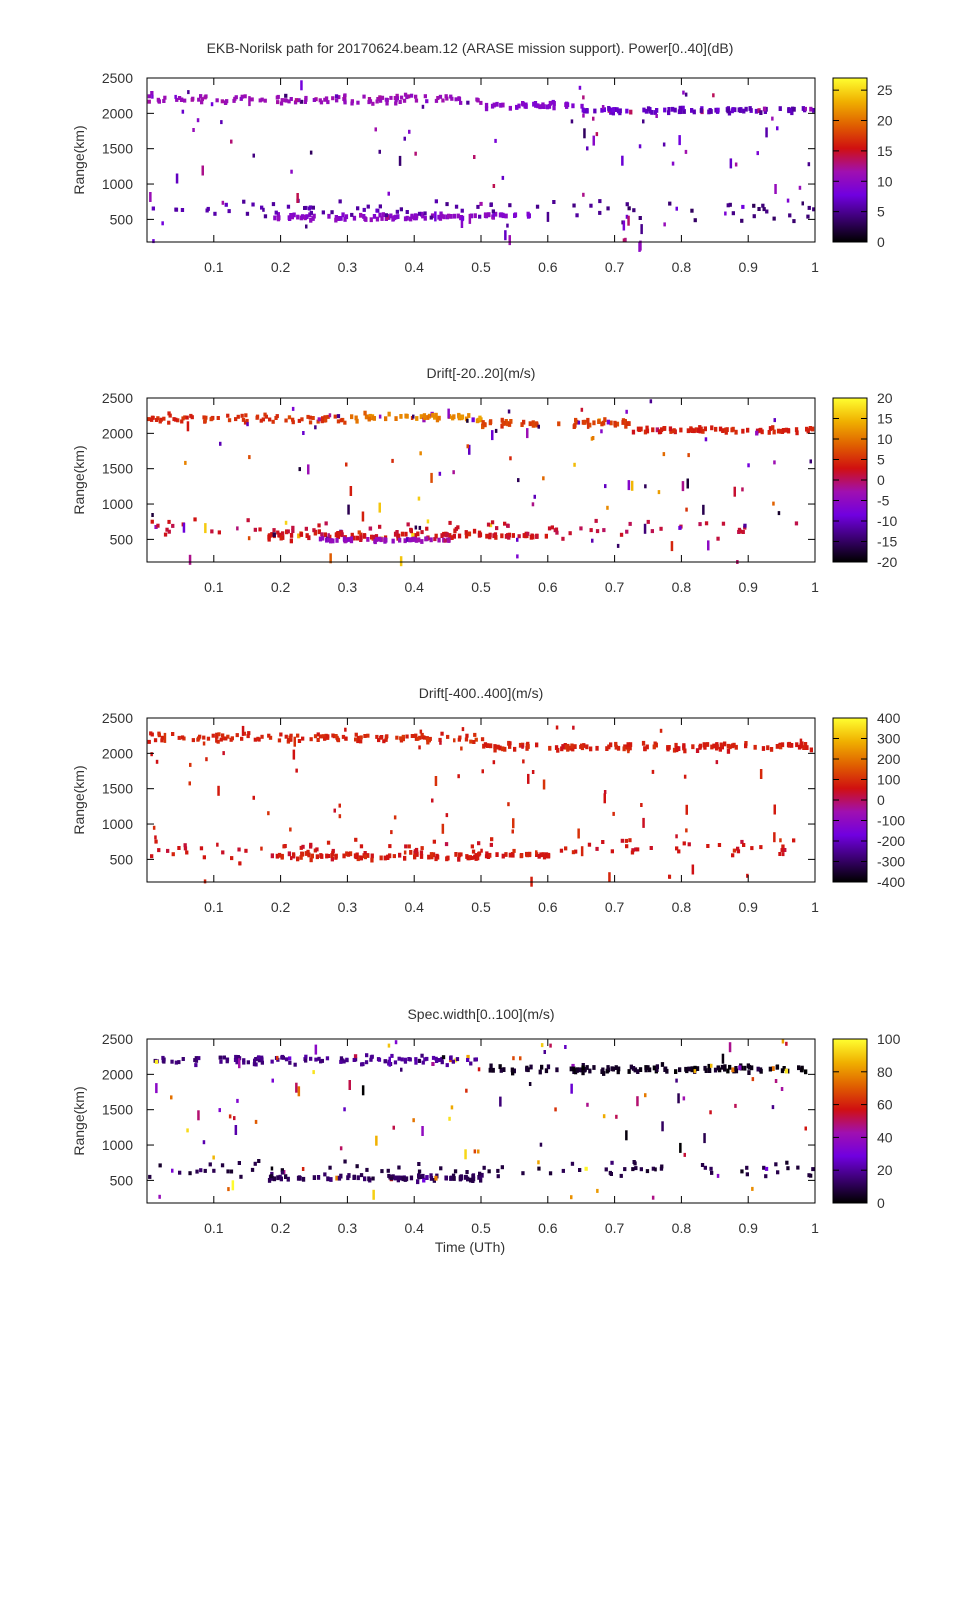 Image resolution: width=960 pixels, height=1600 pixels. I want to click on colorbar-tick-label: 100, so click(889, 1039).